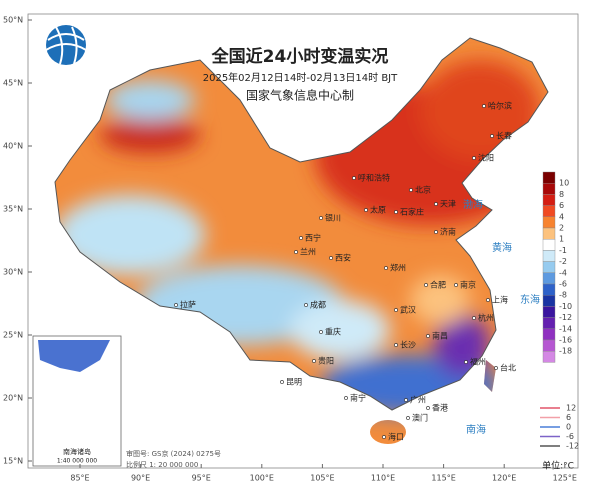 This screenshot has height=493, width=600. I want to click on lon-label: 110°E, so click(383, 478).